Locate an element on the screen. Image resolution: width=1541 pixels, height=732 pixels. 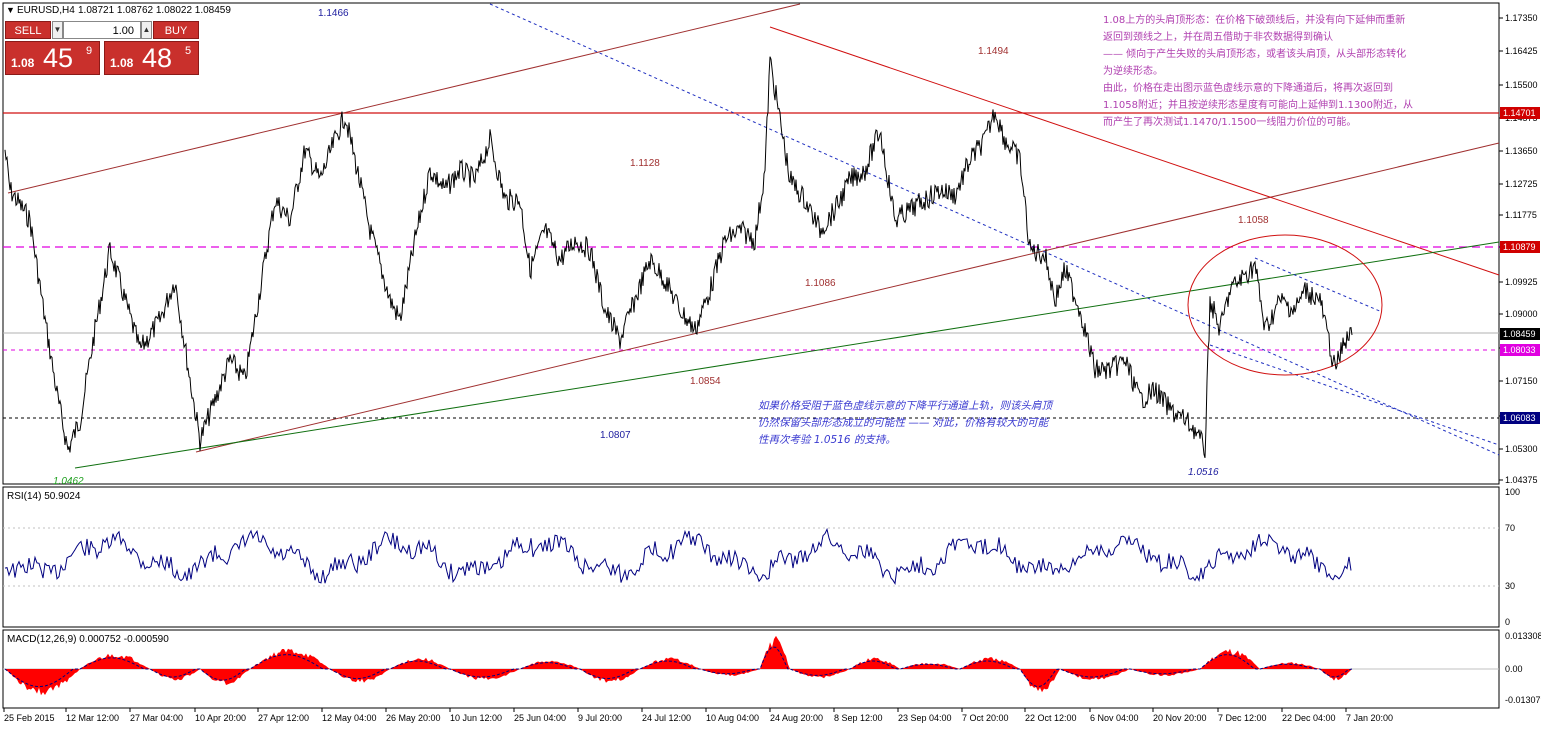
note-bottom-line: 性再次考验 1.0516 的支持。 is located at coordinates (827, 440).